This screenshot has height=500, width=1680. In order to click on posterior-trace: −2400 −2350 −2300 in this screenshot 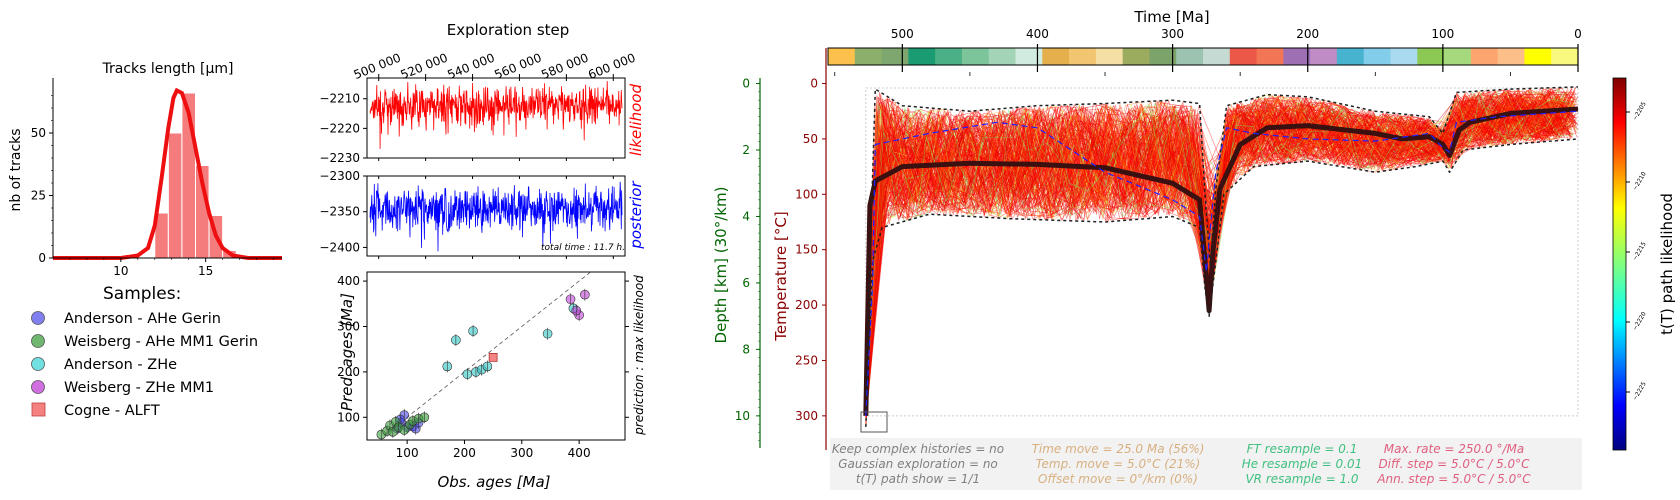, I will do `click(472, 214)`.